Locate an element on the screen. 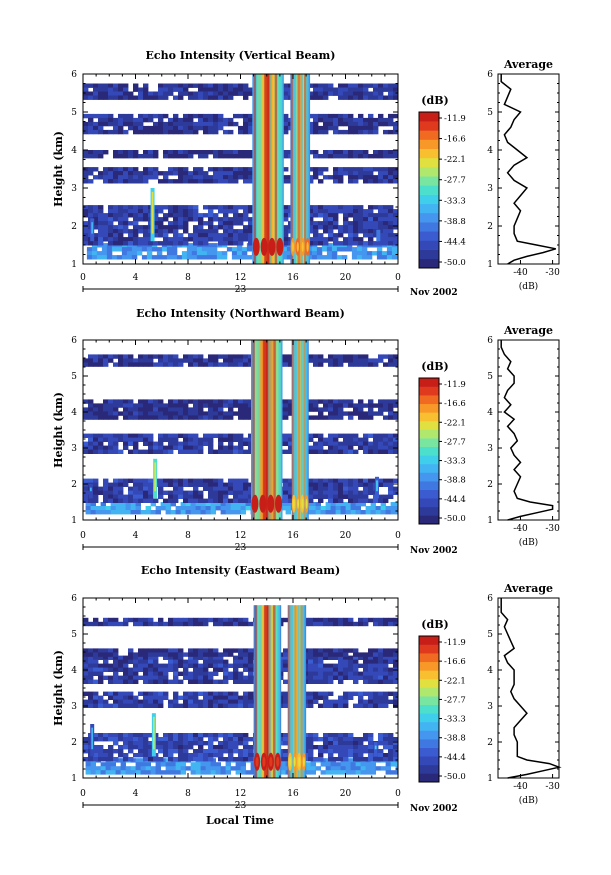 The height and width of the screenshot is (875, 611). colorbar-swatch is located at coordinates (429, 391).